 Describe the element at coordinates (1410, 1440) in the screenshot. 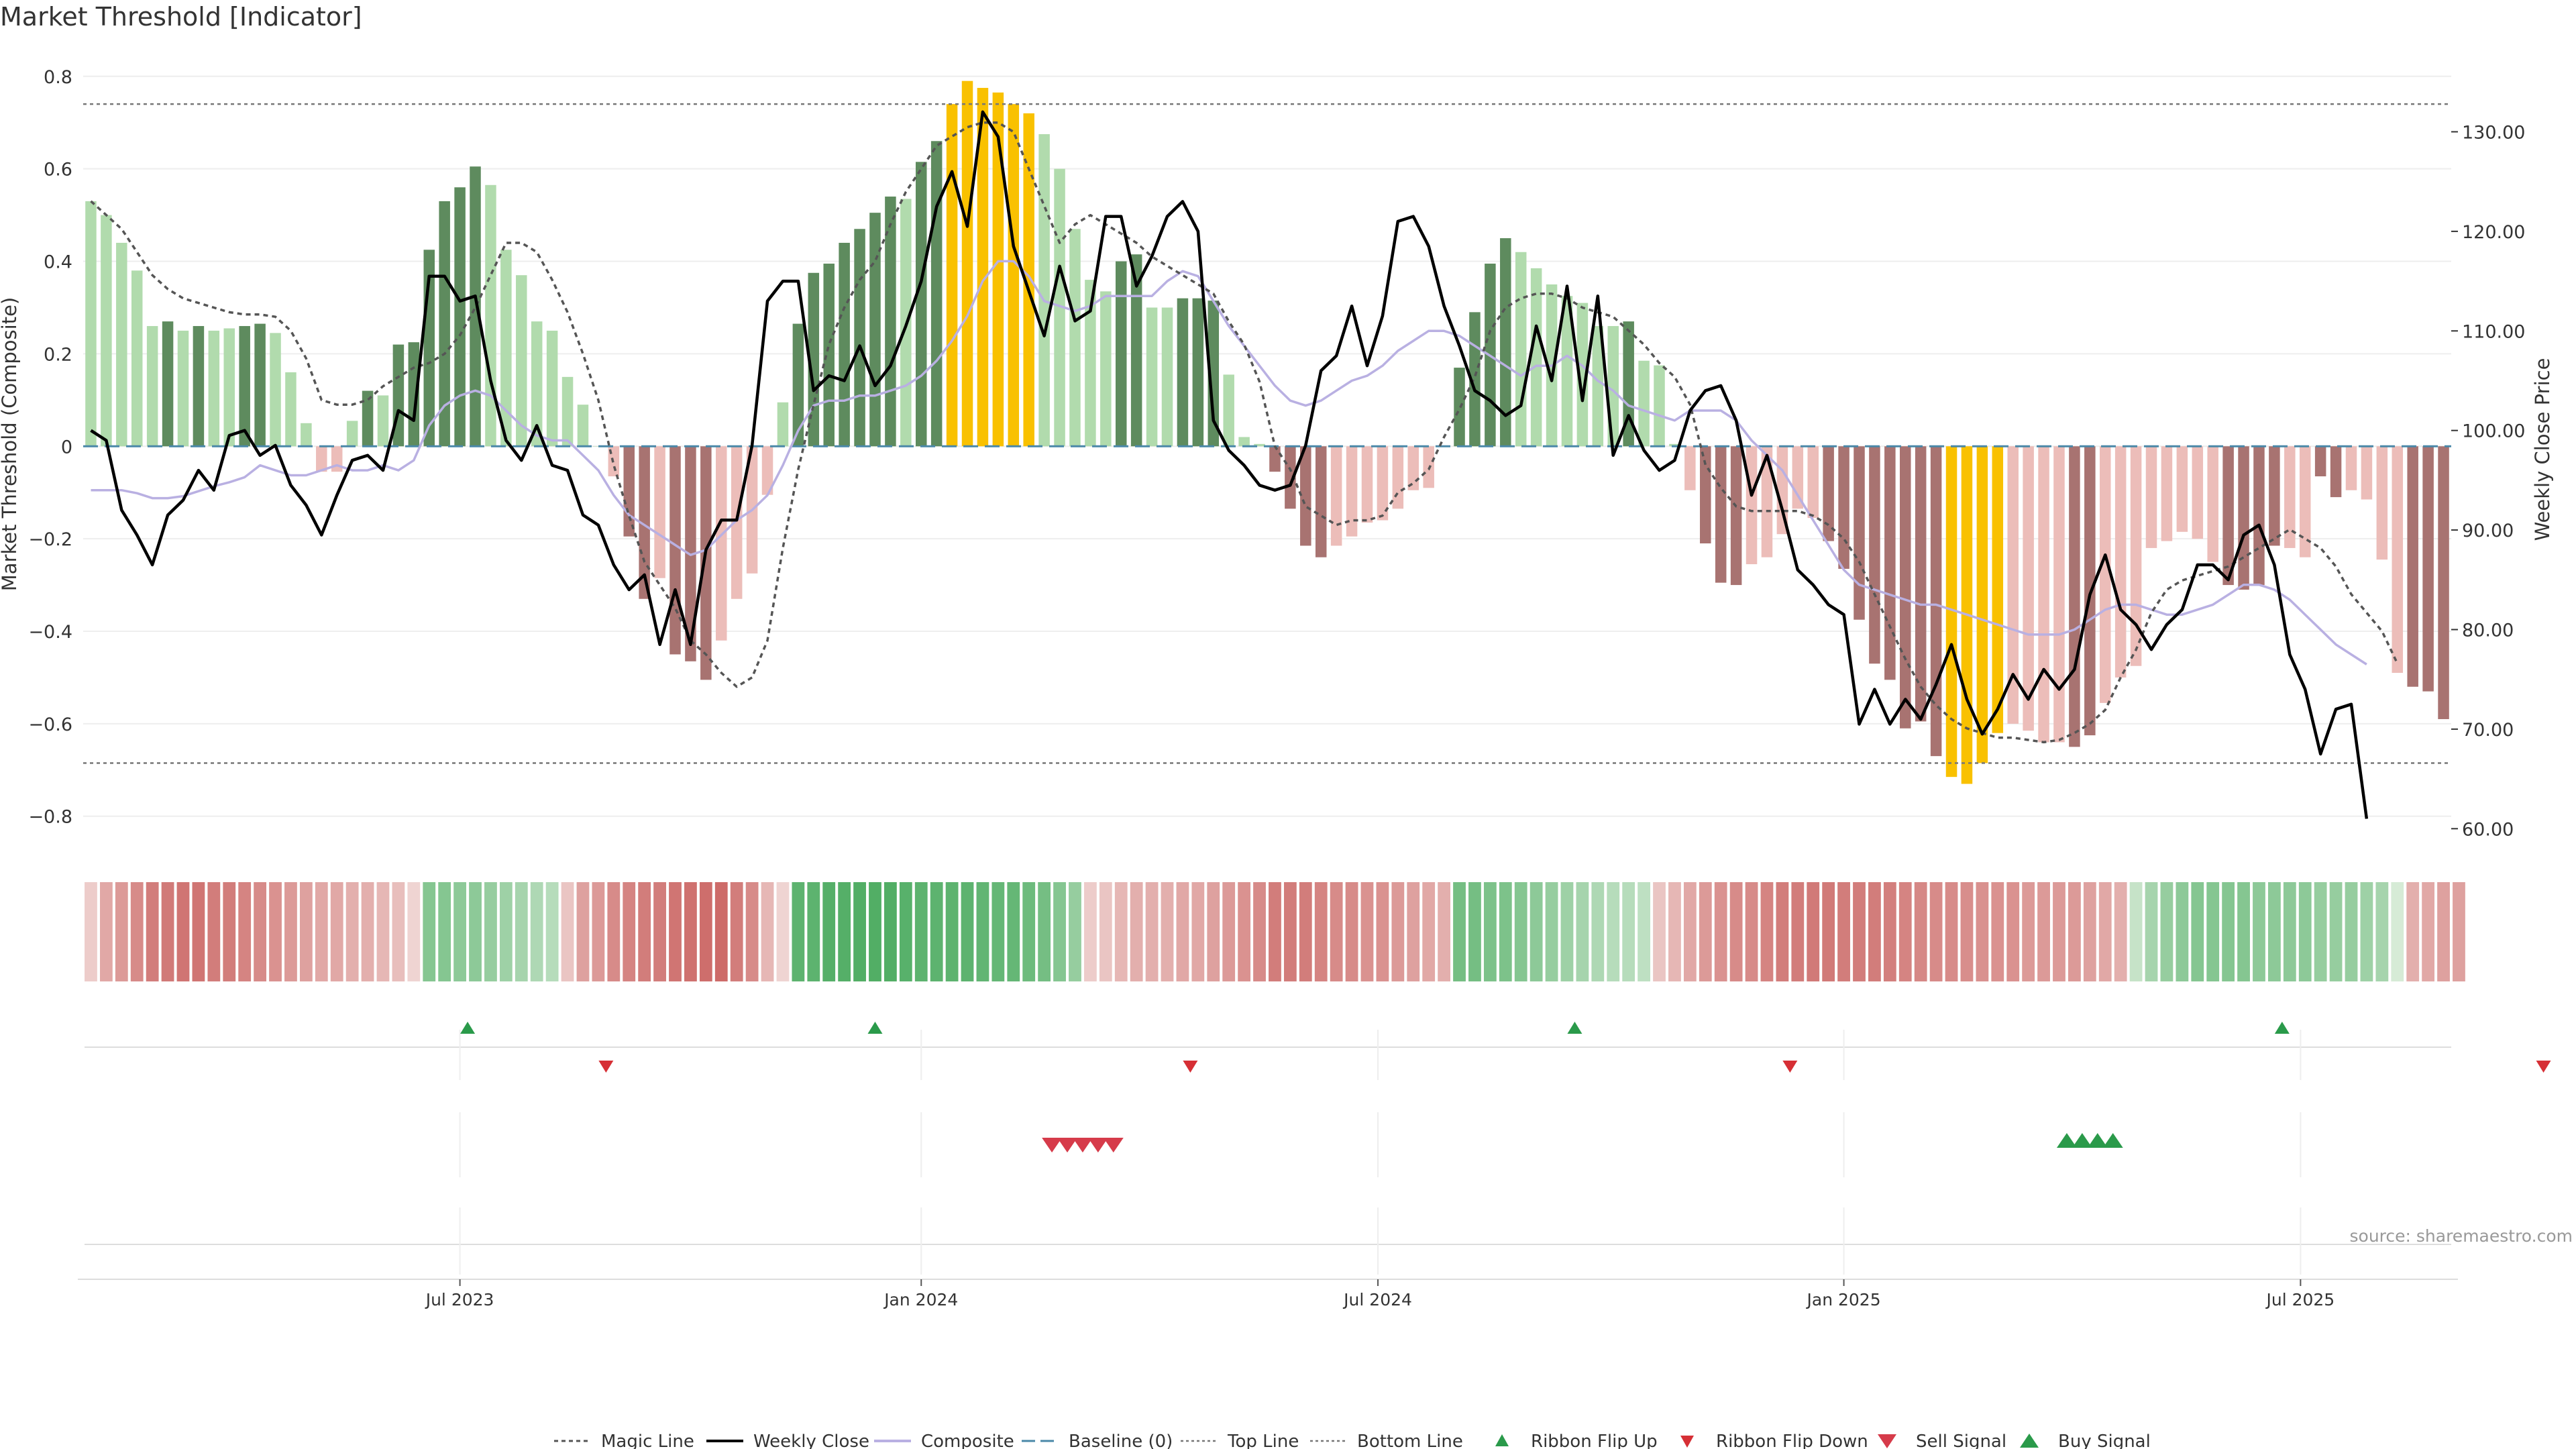

I see `legend-label: Bottom Line` at that location.